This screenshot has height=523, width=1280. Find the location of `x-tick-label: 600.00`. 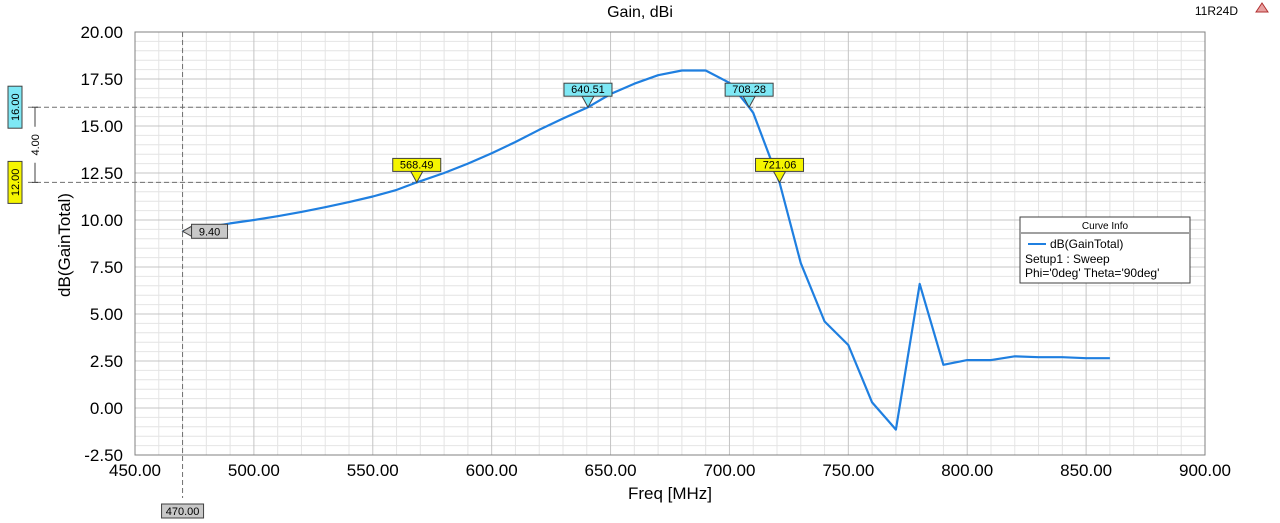

x-tick-label: 600.00 is located at coordinates (492, 470).